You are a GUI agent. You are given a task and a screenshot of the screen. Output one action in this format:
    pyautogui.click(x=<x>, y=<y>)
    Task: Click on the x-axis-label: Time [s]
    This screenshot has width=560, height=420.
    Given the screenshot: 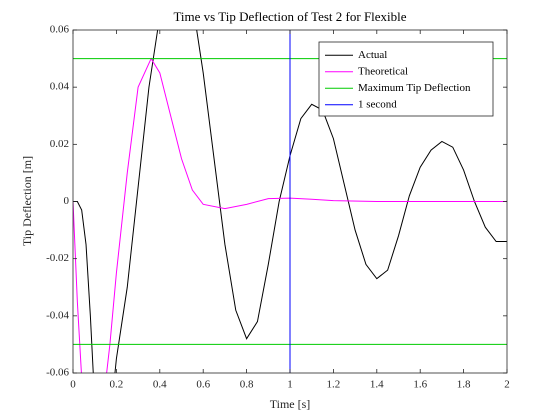 What is the action you would take?
    pyautogui.click(x=290, y=404)
    